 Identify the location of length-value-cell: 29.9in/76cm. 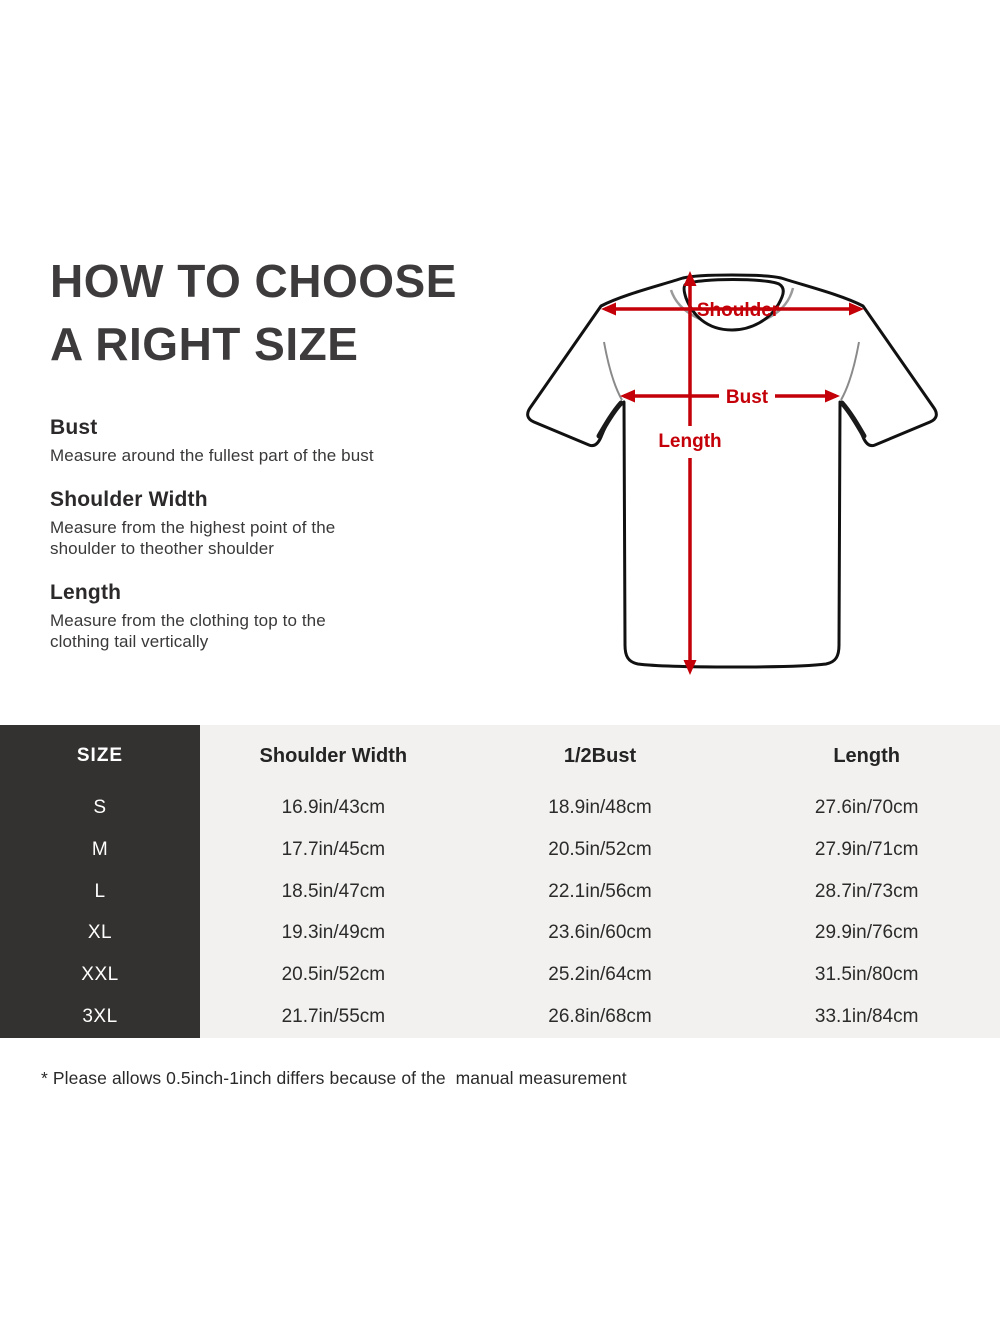
(866, 933).